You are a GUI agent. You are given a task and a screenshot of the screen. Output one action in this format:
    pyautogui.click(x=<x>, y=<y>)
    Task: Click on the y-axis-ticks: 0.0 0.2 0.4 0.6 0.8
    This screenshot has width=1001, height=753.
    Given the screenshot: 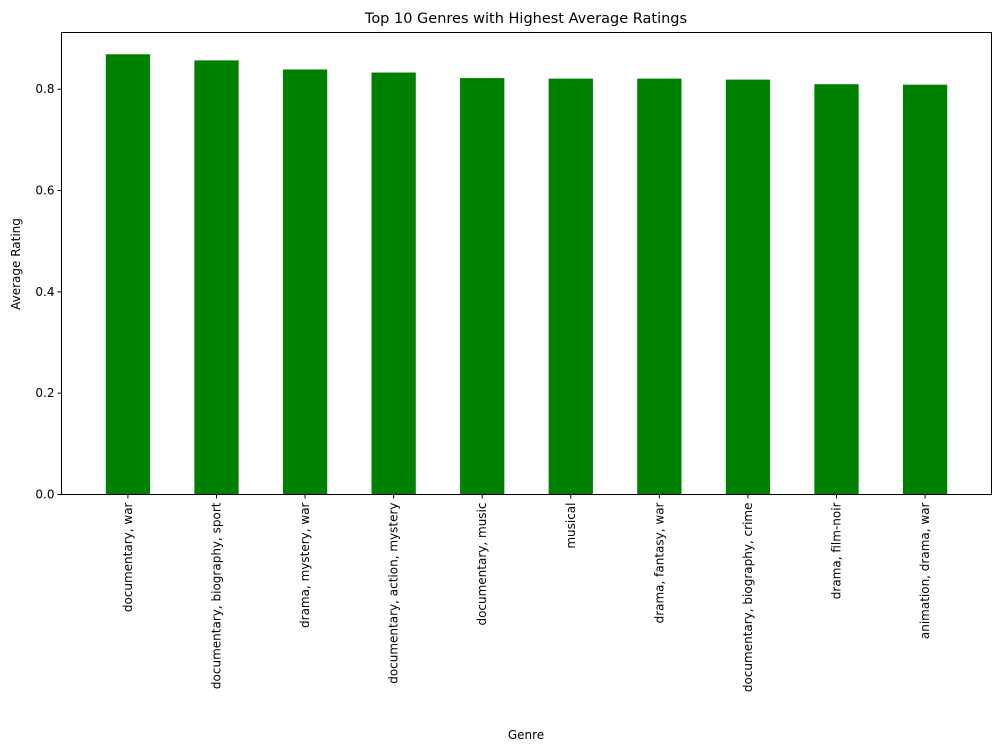 What is the action you would take?
    pyautogui.click(x=48, y=292)
    